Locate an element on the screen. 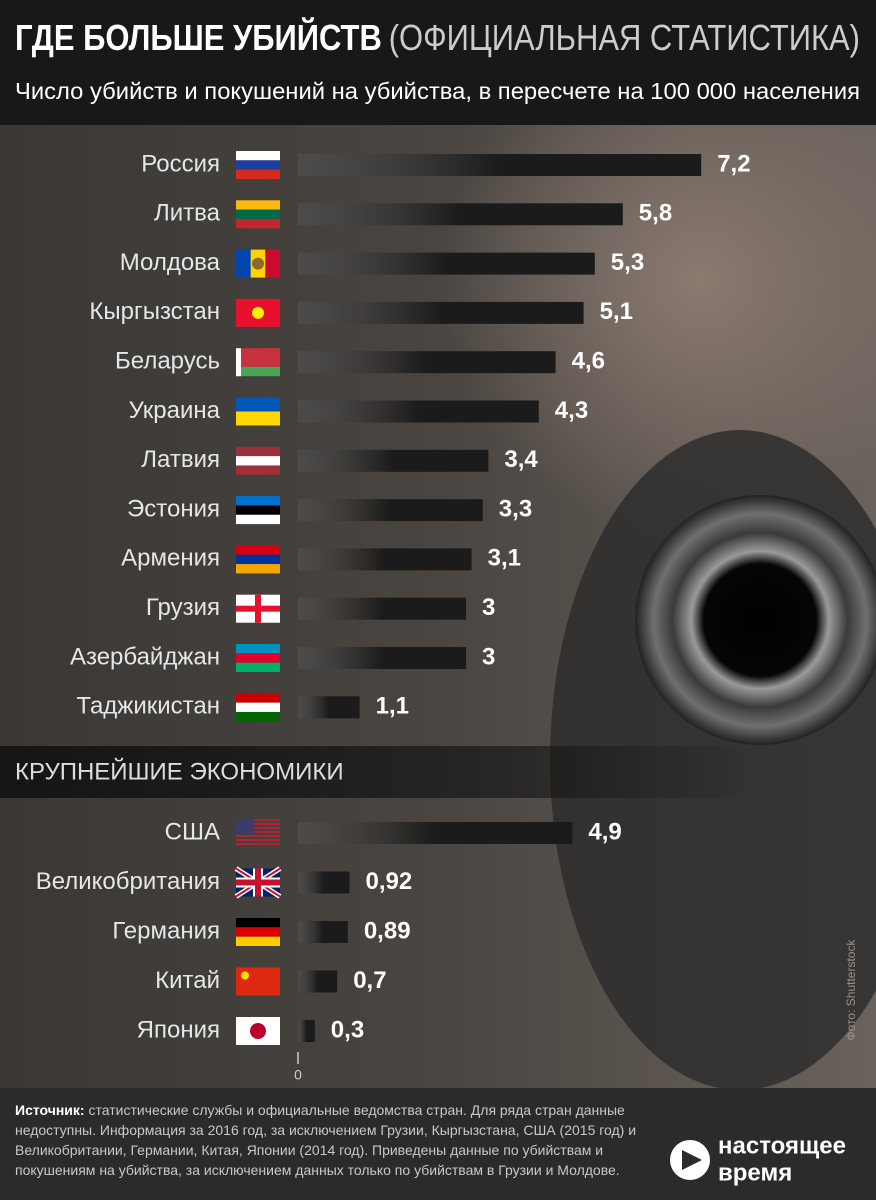 The width and height of the screenshot is (876, 1200). category-label: США is located at coordinates (192, 831).